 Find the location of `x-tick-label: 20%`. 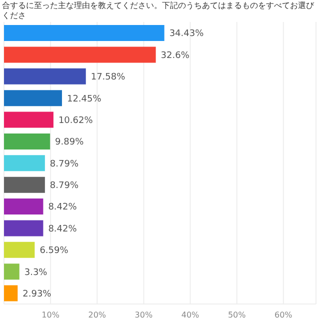

x-tick-label: 20% is located at coordinates (97, 315).